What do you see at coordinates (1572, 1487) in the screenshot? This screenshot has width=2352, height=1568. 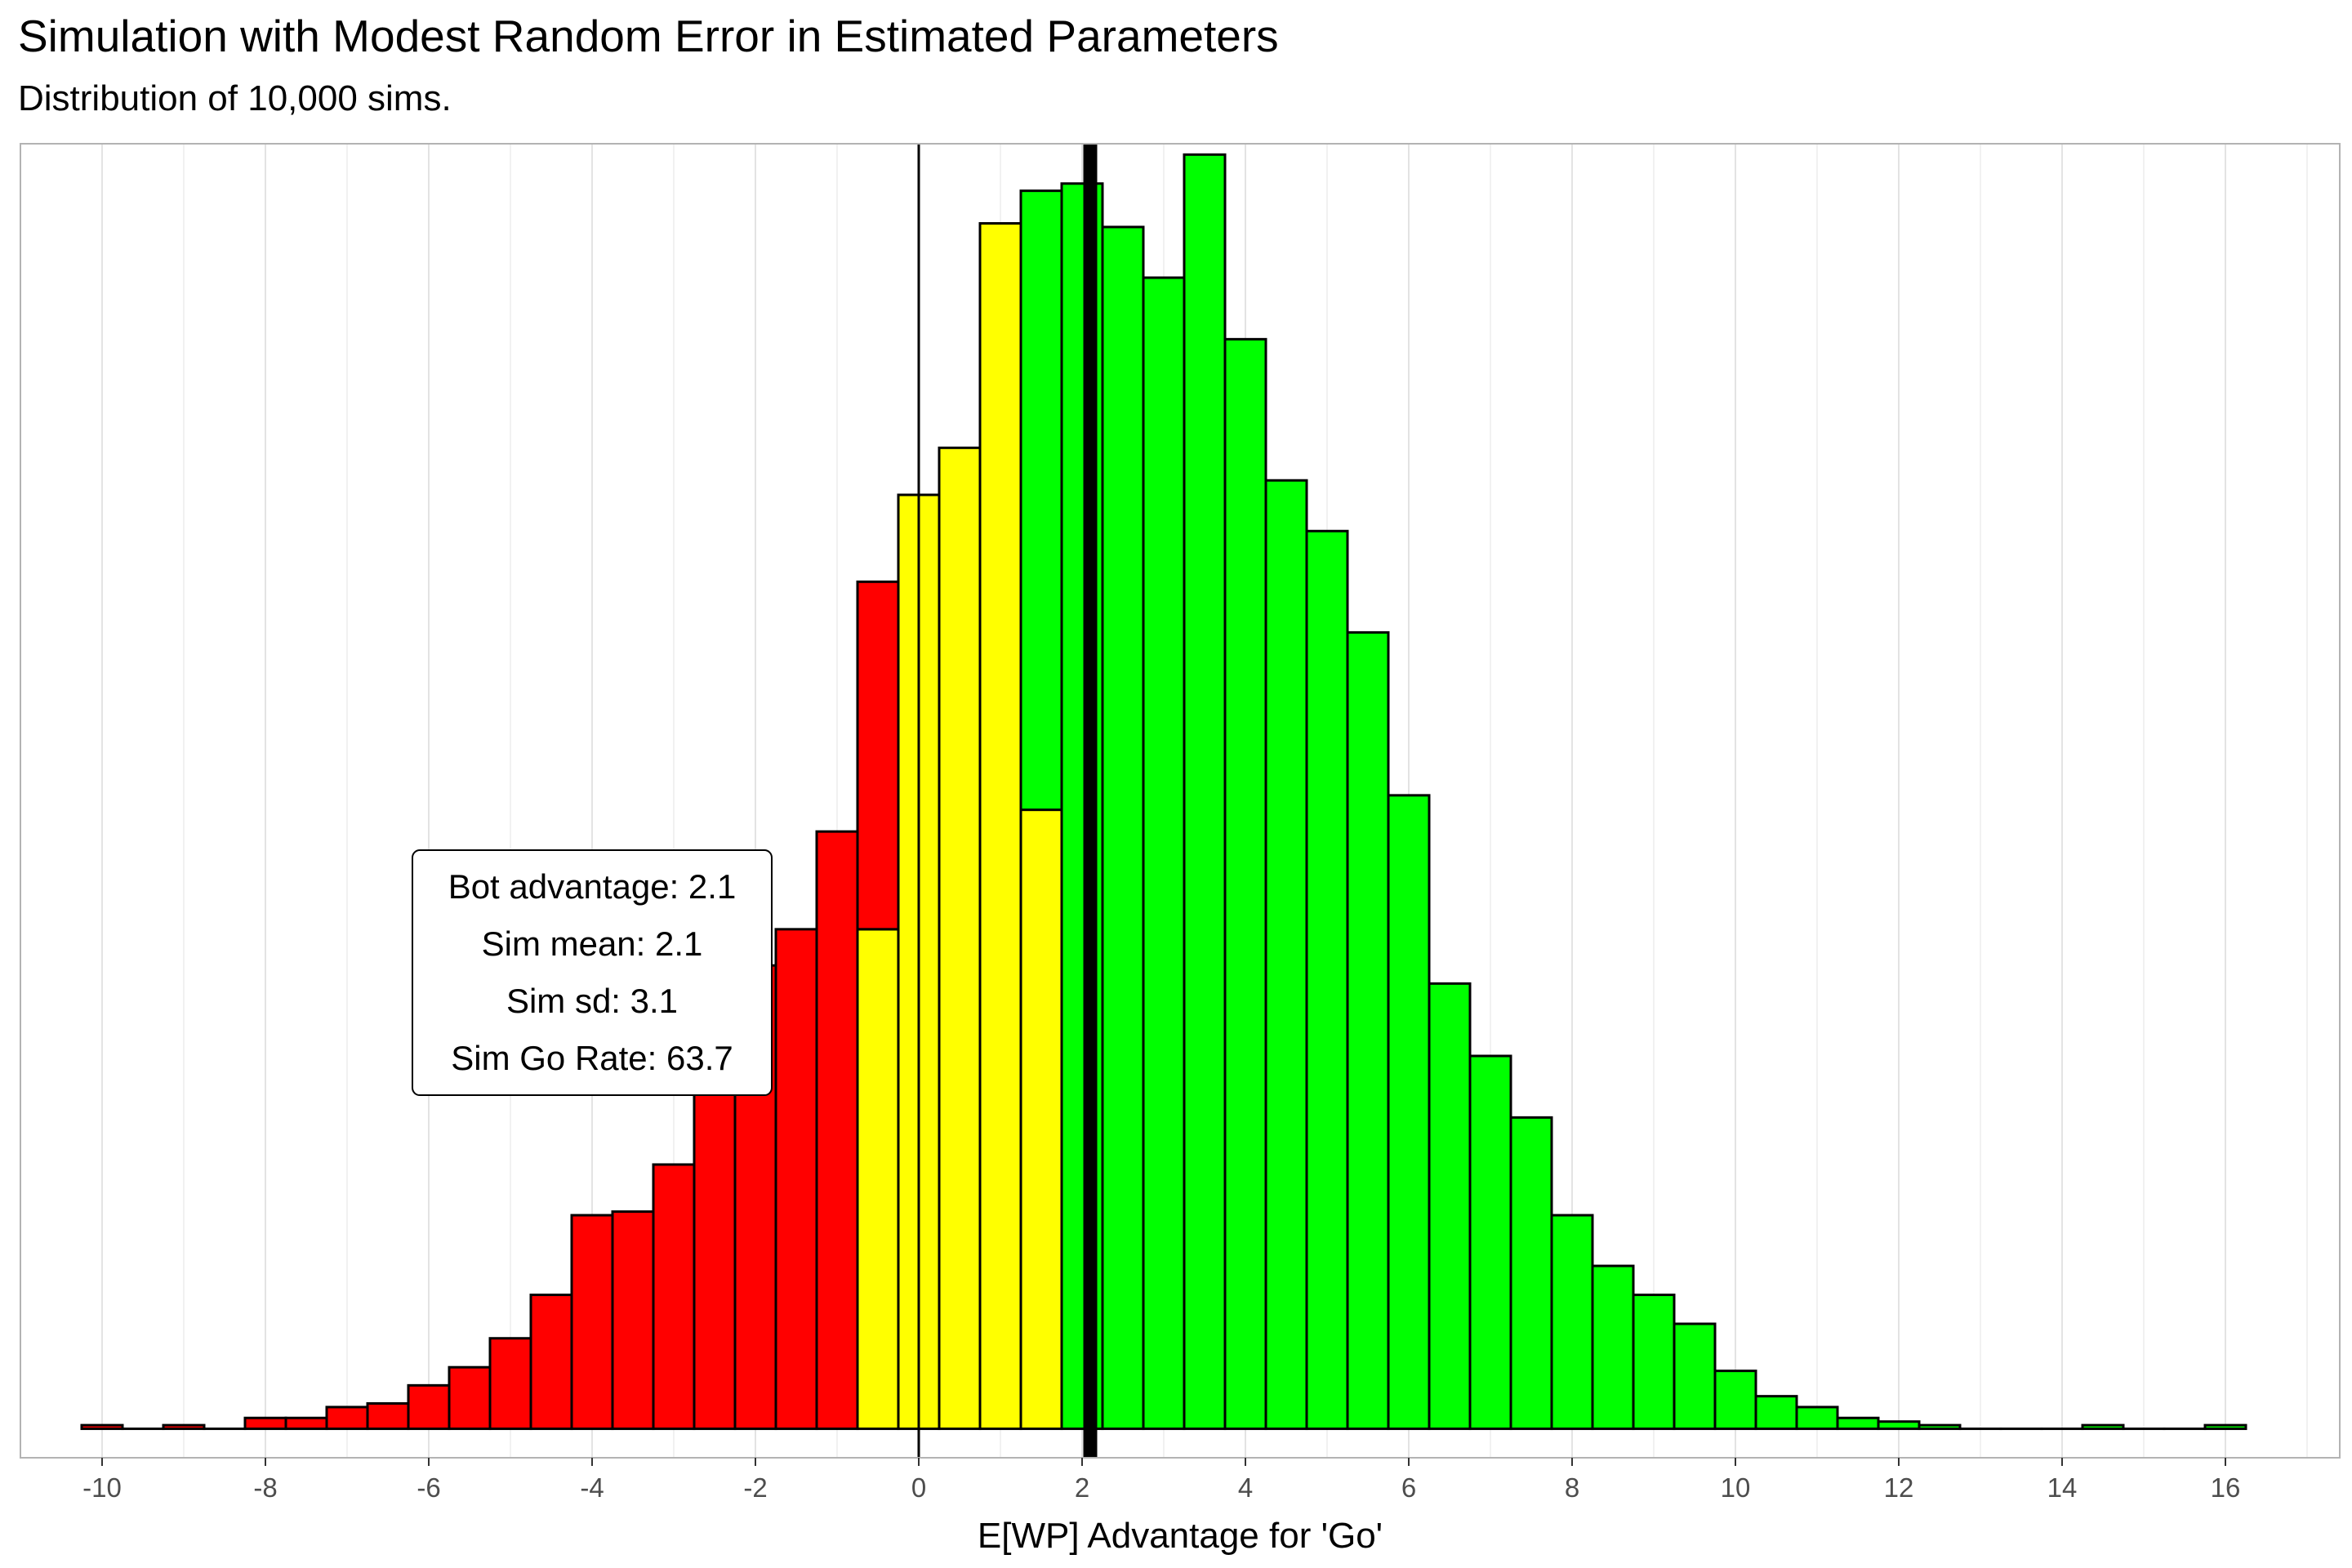 I see `x-tick-label: 8` at bounding box center [1572, 1487].